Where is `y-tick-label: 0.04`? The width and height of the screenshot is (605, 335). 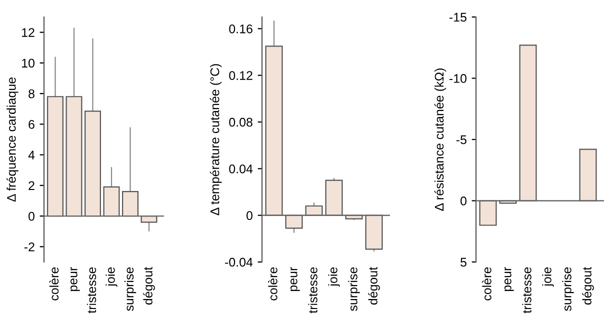 y-tick-label: 0.04 is located at coordinates (241, 169).